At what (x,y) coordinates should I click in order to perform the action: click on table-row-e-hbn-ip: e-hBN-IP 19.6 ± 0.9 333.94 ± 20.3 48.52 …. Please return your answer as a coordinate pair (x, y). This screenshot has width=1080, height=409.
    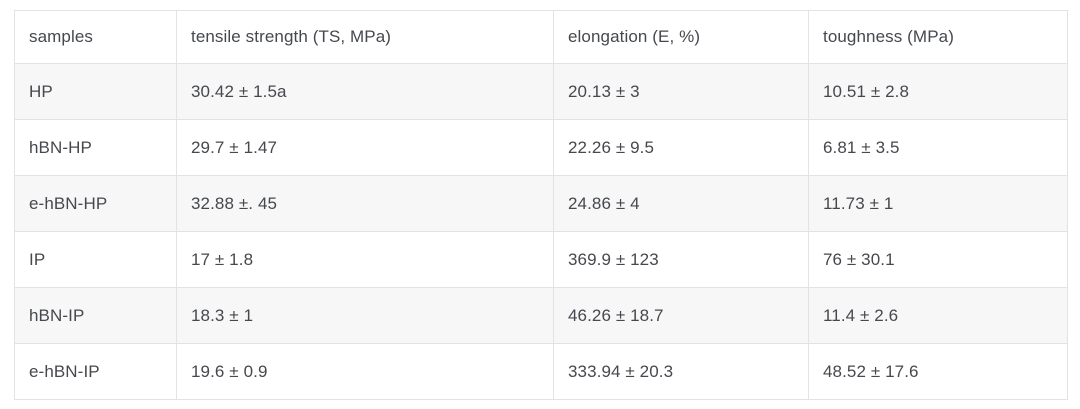
    Looking at the image, I should click on (541, 371).